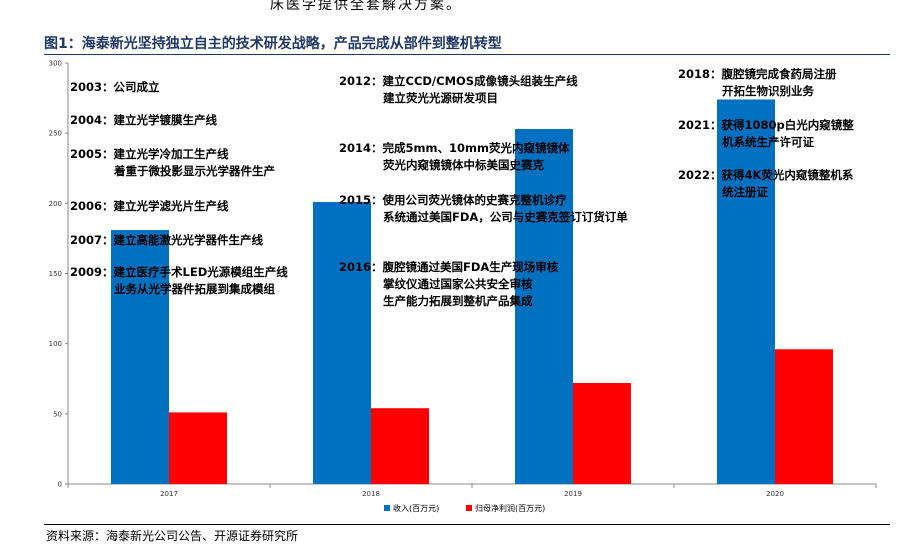 This screenshot has height=545, width=898. Describe the element at coordinates (172, 536) in the screenshot. I see `source-note: 资料来源：海泰新光公司公告、开源证券研究所` at that location.